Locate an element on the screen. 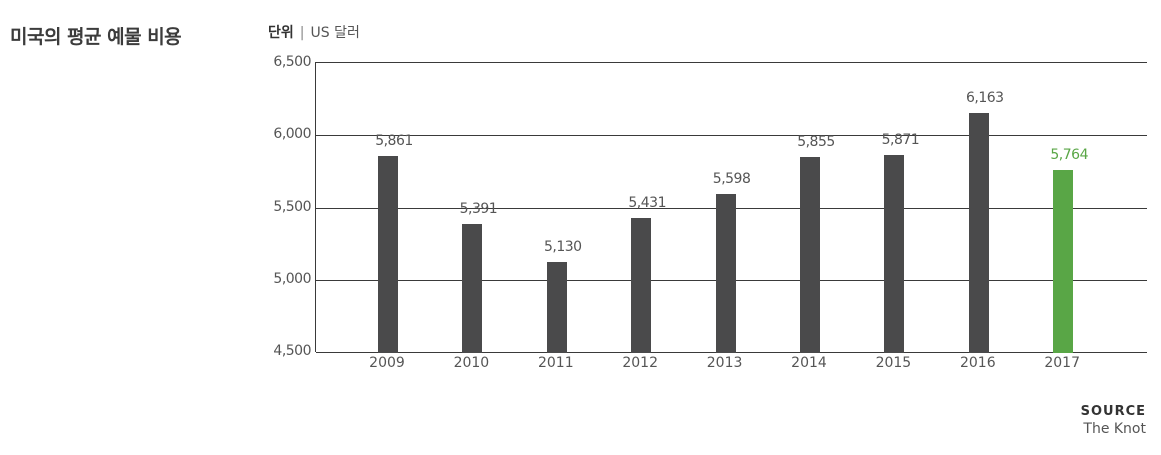 This screenshot has height=455, width=1161. bar-2014 is located at coordinates (810, 255).